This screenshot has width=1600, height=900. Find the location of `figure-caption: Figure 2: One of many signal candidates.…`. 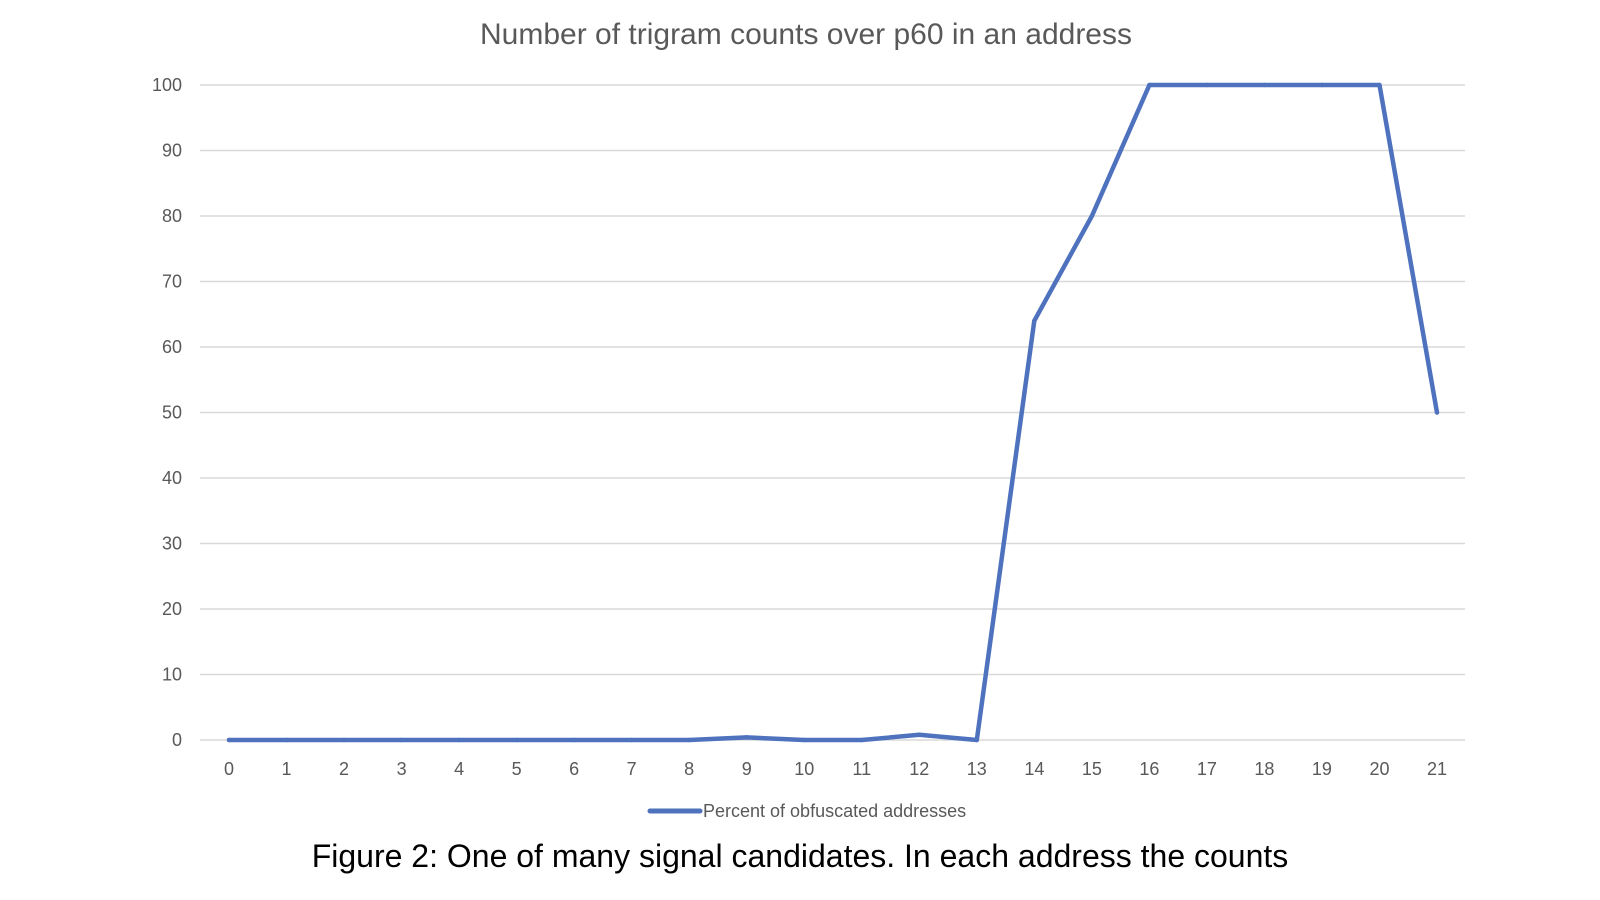

figure-caption: Figure 2: One of many signal candidates.… is located at coordinates (800, 856).